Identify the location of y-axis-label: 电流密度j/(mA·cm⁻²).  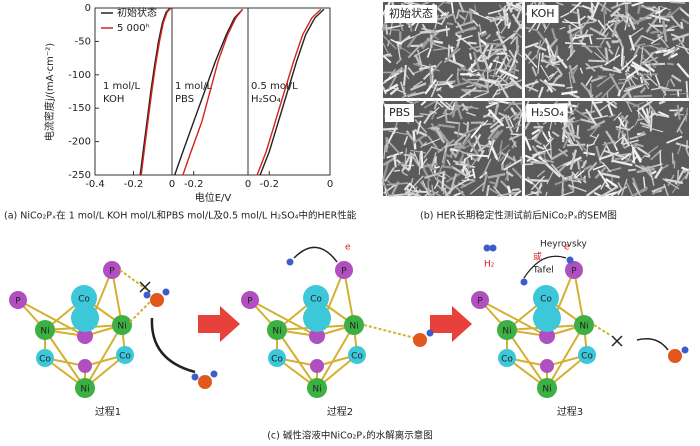
(49, 92).